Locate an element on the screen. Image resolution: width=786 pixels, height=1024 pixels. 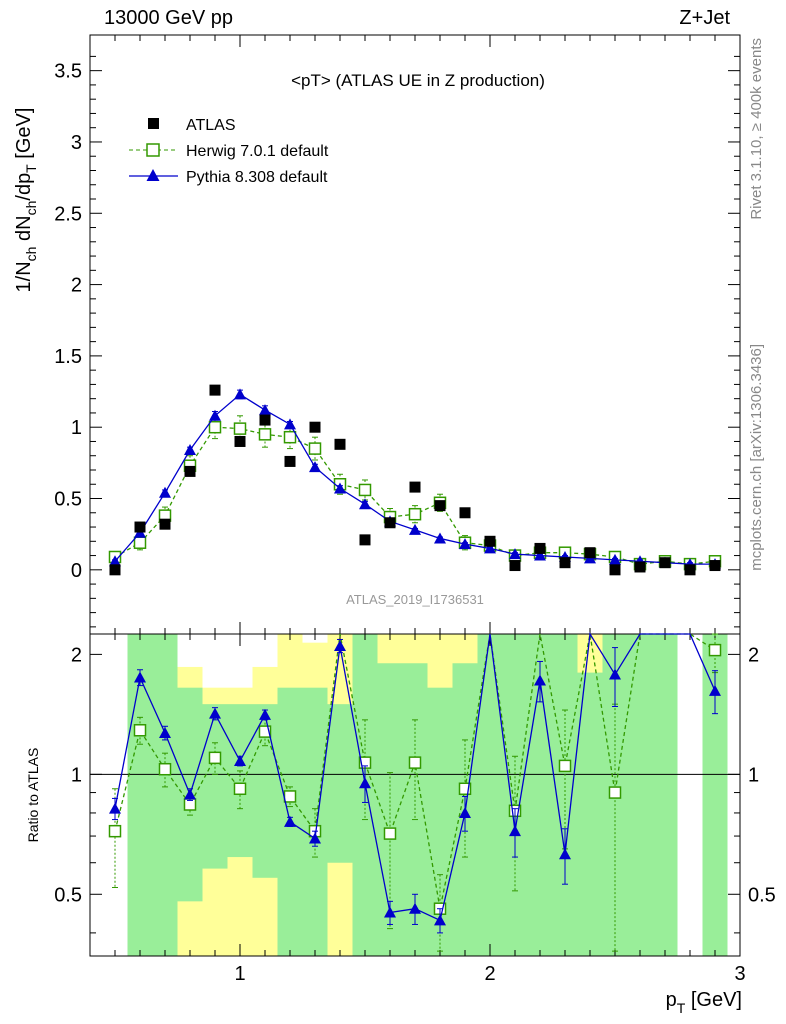
ratio-tick-label: 2 is located at coordinates (76, 655).